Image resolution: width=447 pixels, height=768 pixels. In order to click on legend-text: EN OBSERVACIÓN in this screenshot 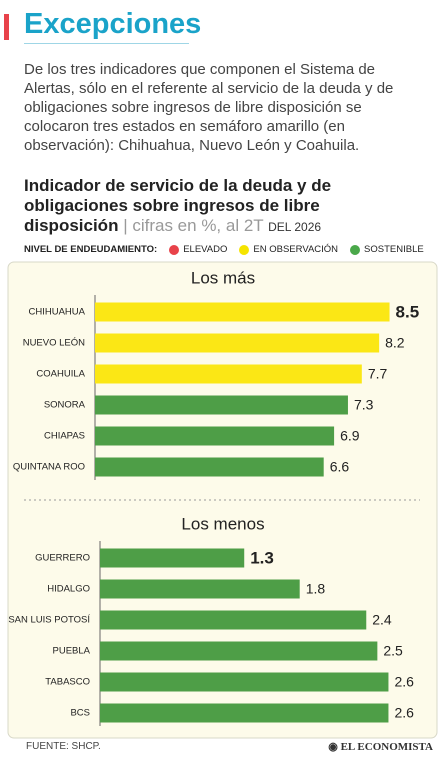, I will do `click(296, 249)`.